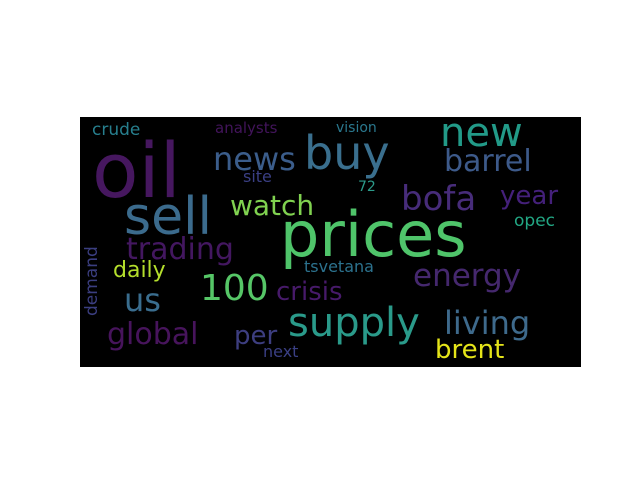 This screenshot has width=640, height=480. What do you see at coordinates (153, 334) in the screenshot?
I see `word-global: global` at bounding box center [153, 334].